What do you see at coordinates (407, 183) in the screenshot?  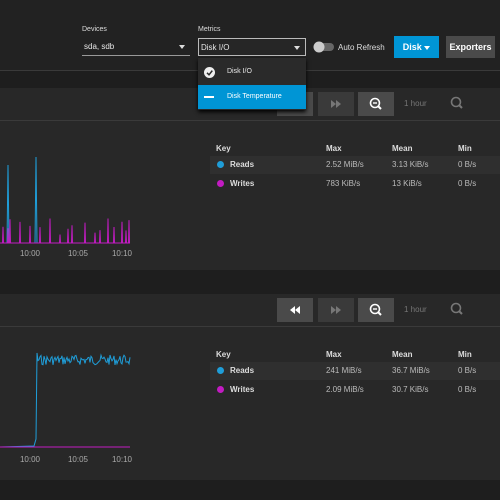 I see `legend-cell: 13 KiB/s` at bounding box center [407, 183].